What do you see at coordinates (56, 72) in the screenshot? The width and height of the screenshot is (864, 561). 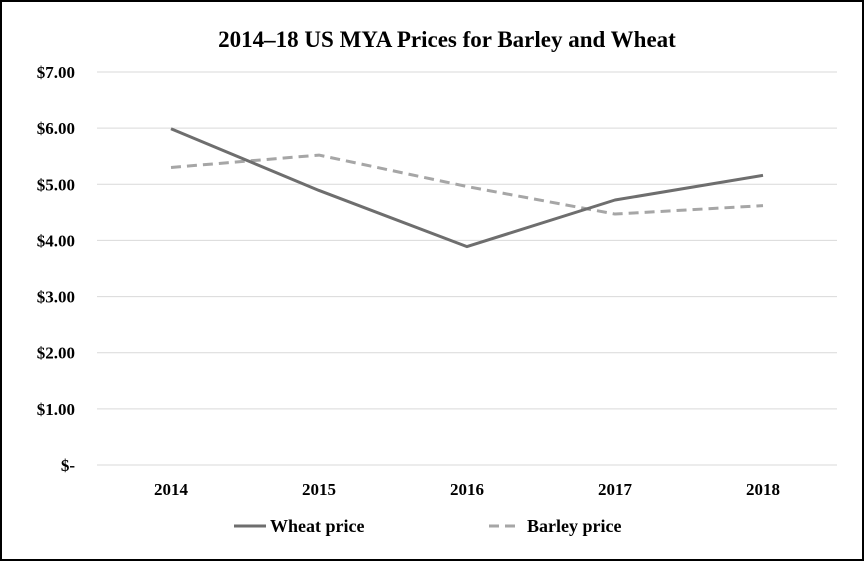 I see `y-tick-label: $7.00` at bounding box center [56, 72].